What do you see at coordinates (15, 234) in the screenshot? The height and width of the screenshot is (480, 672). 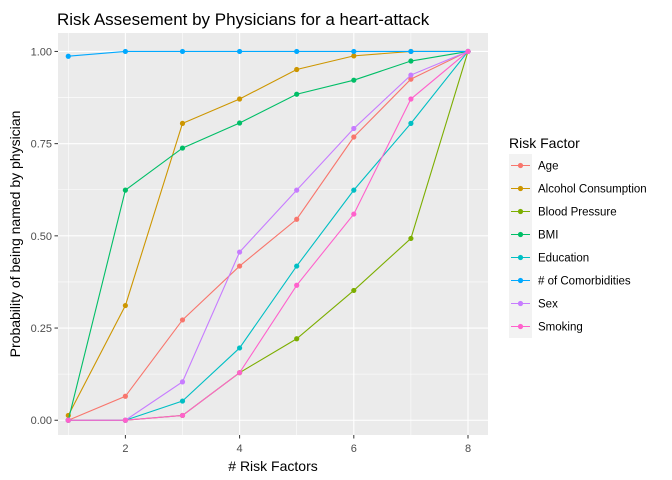 I see `y-axis-title: Probability of being named by physician` at bounding box center [15, 234].